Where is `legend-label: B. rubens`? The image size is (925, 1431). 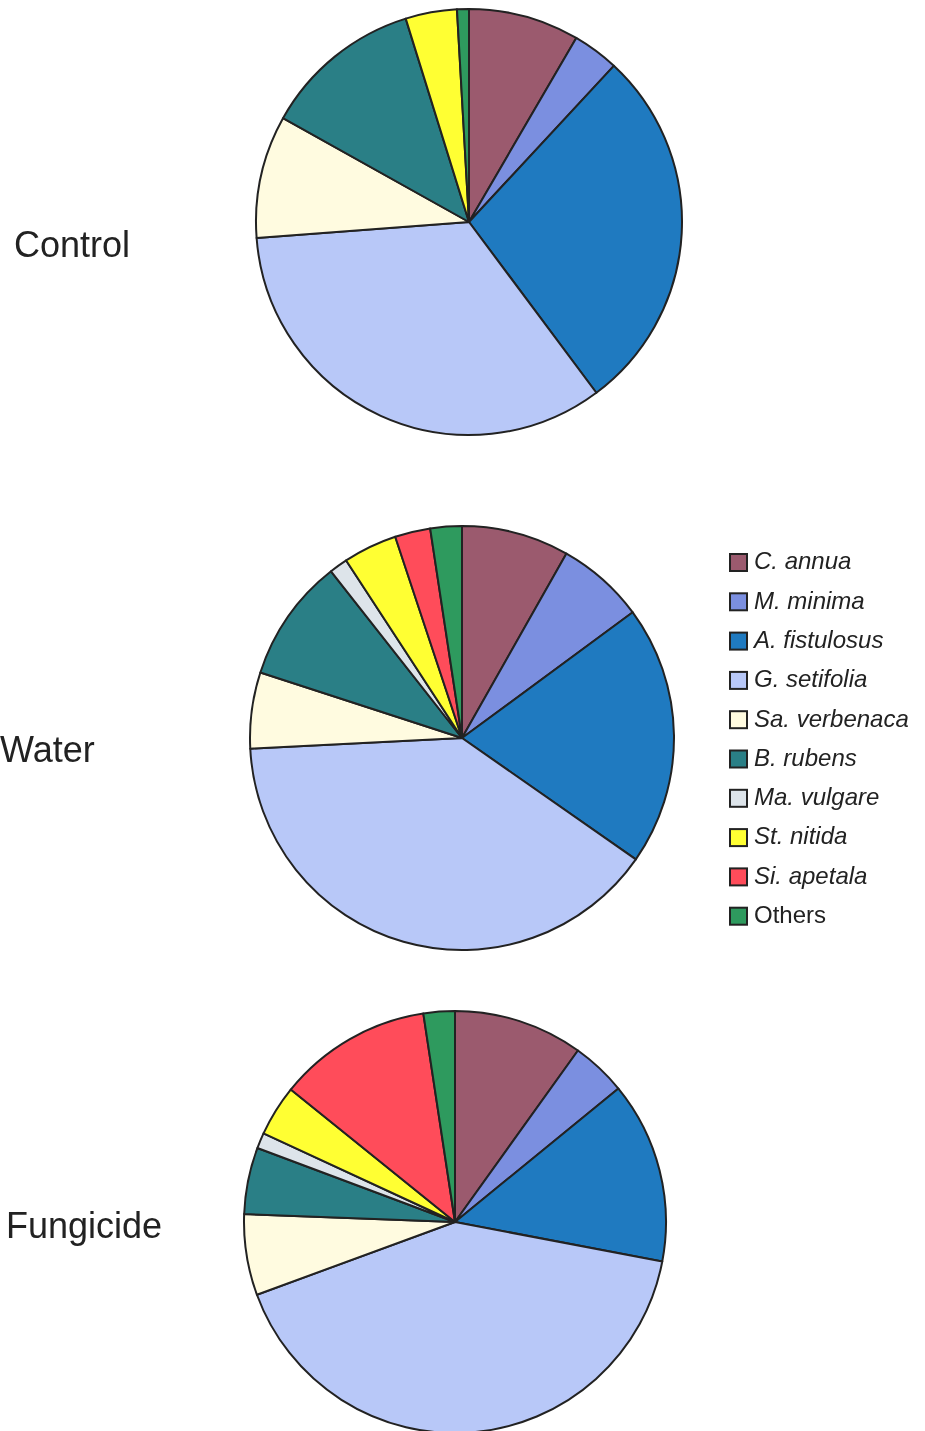 legend-label: B. rubens is located at coordinates (805, 757).